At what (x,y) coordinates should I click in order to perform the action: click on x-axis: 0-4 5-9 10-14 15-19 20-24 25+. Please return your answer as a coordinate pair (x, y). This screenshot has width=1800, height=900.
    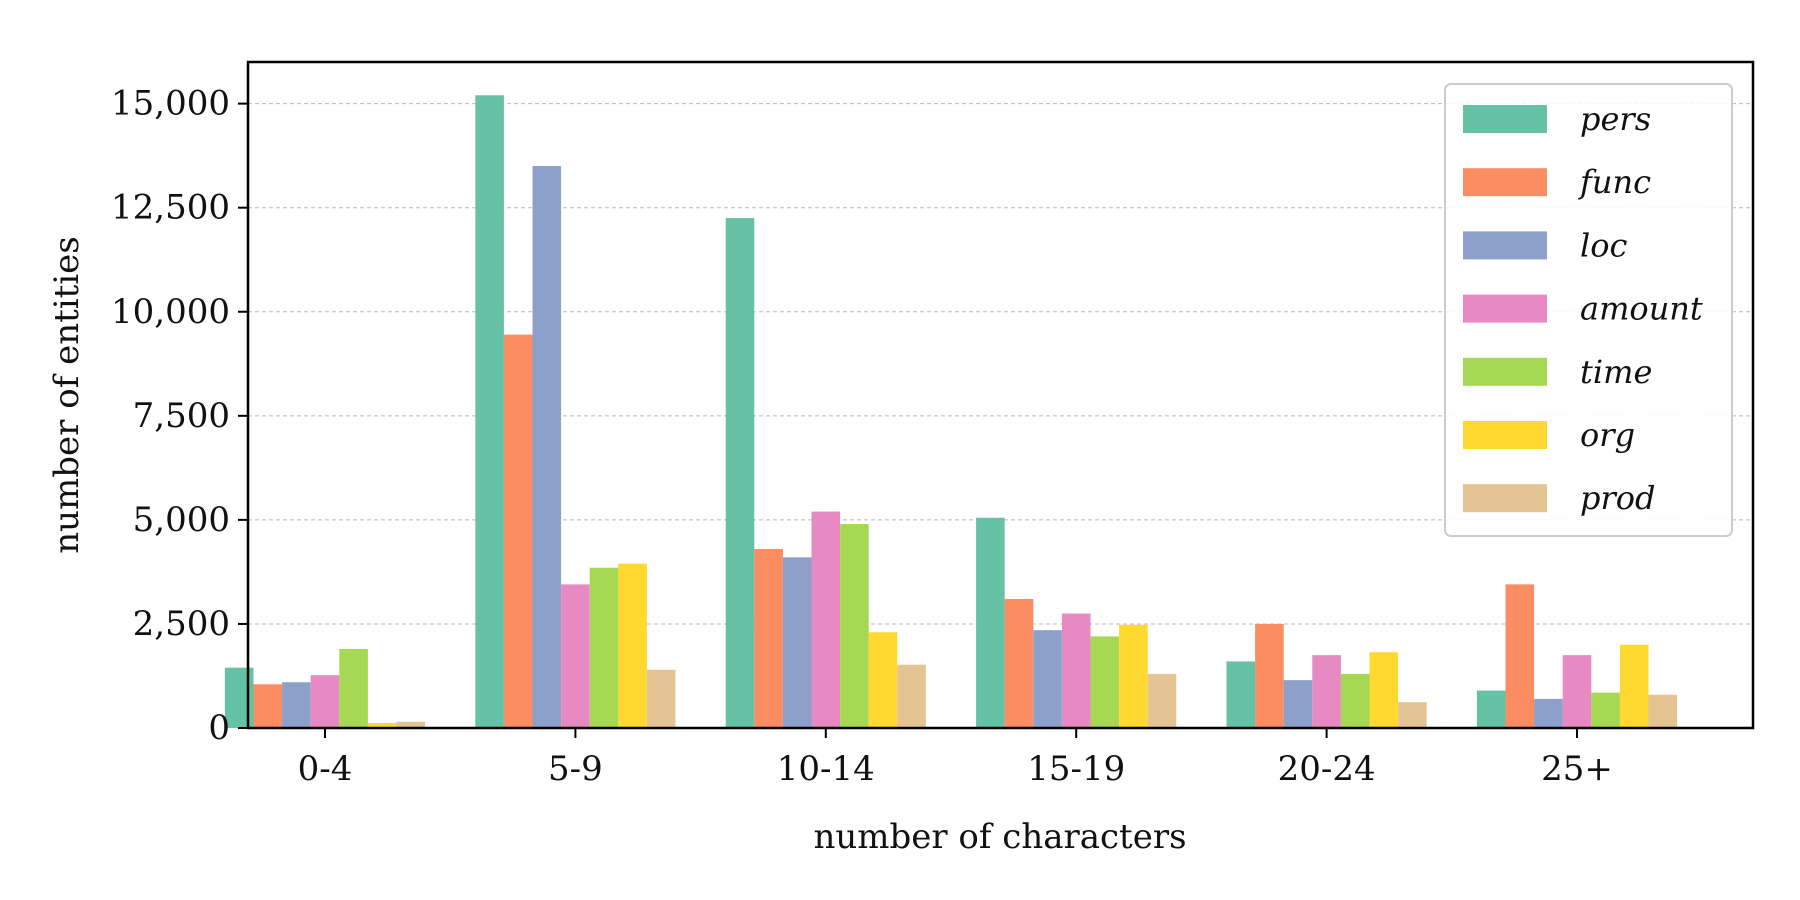
    Looking at the image, I should click on (955, 758).